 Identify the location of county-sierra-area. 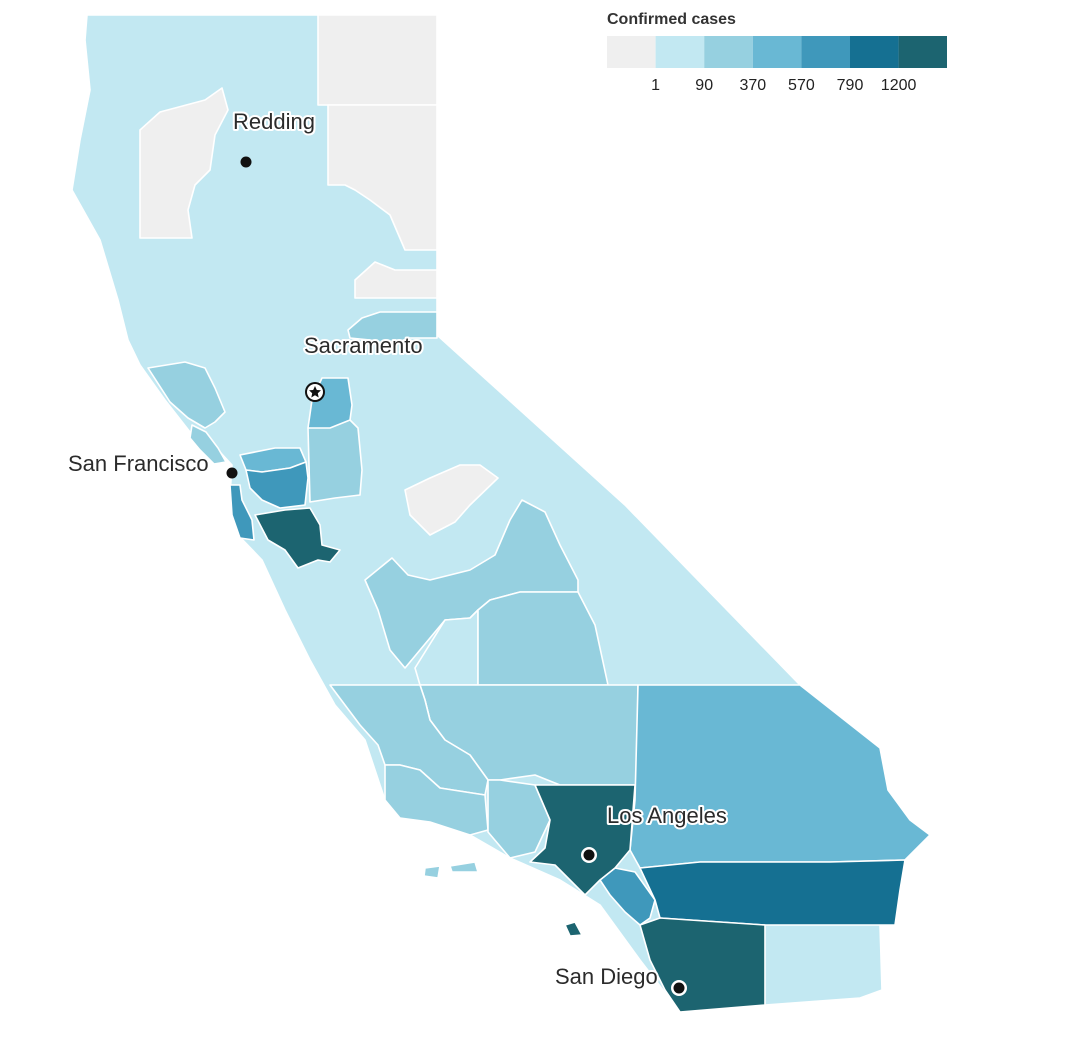
(396, 280).